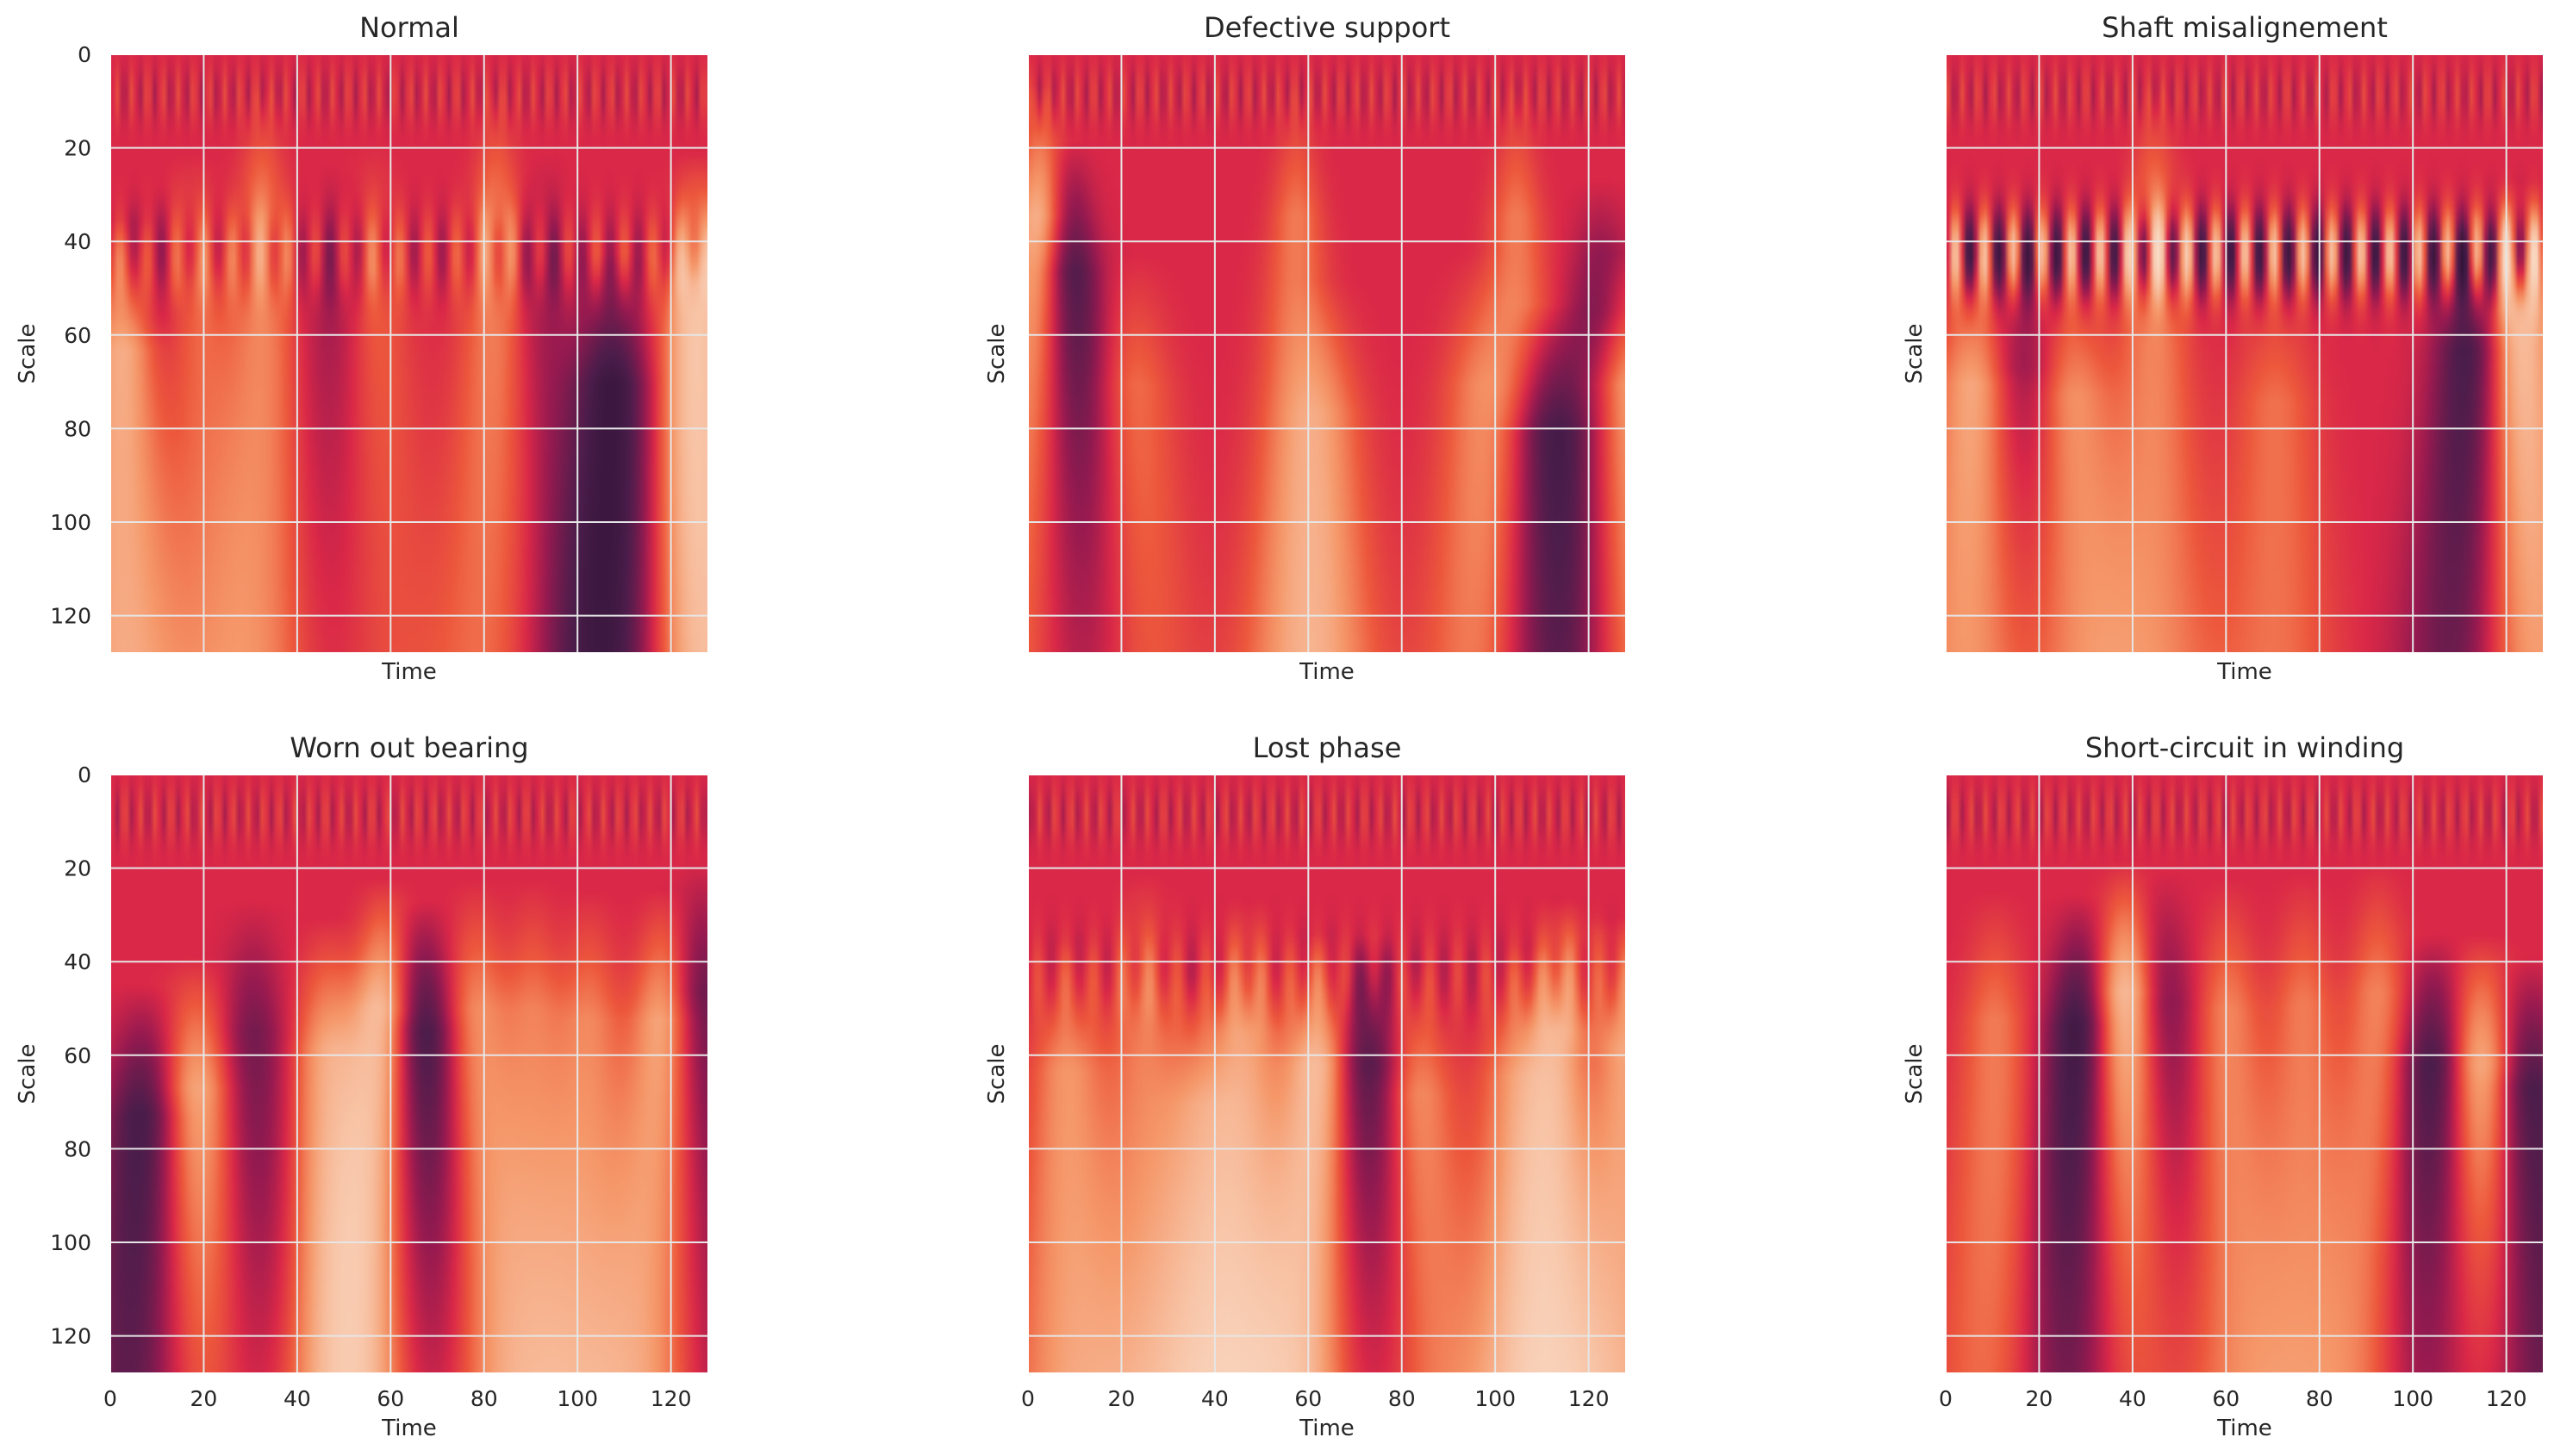 This screenshot has height=1456, width=2573. I want to click on subplot-title: Worn out bearing, so click(409, 748).